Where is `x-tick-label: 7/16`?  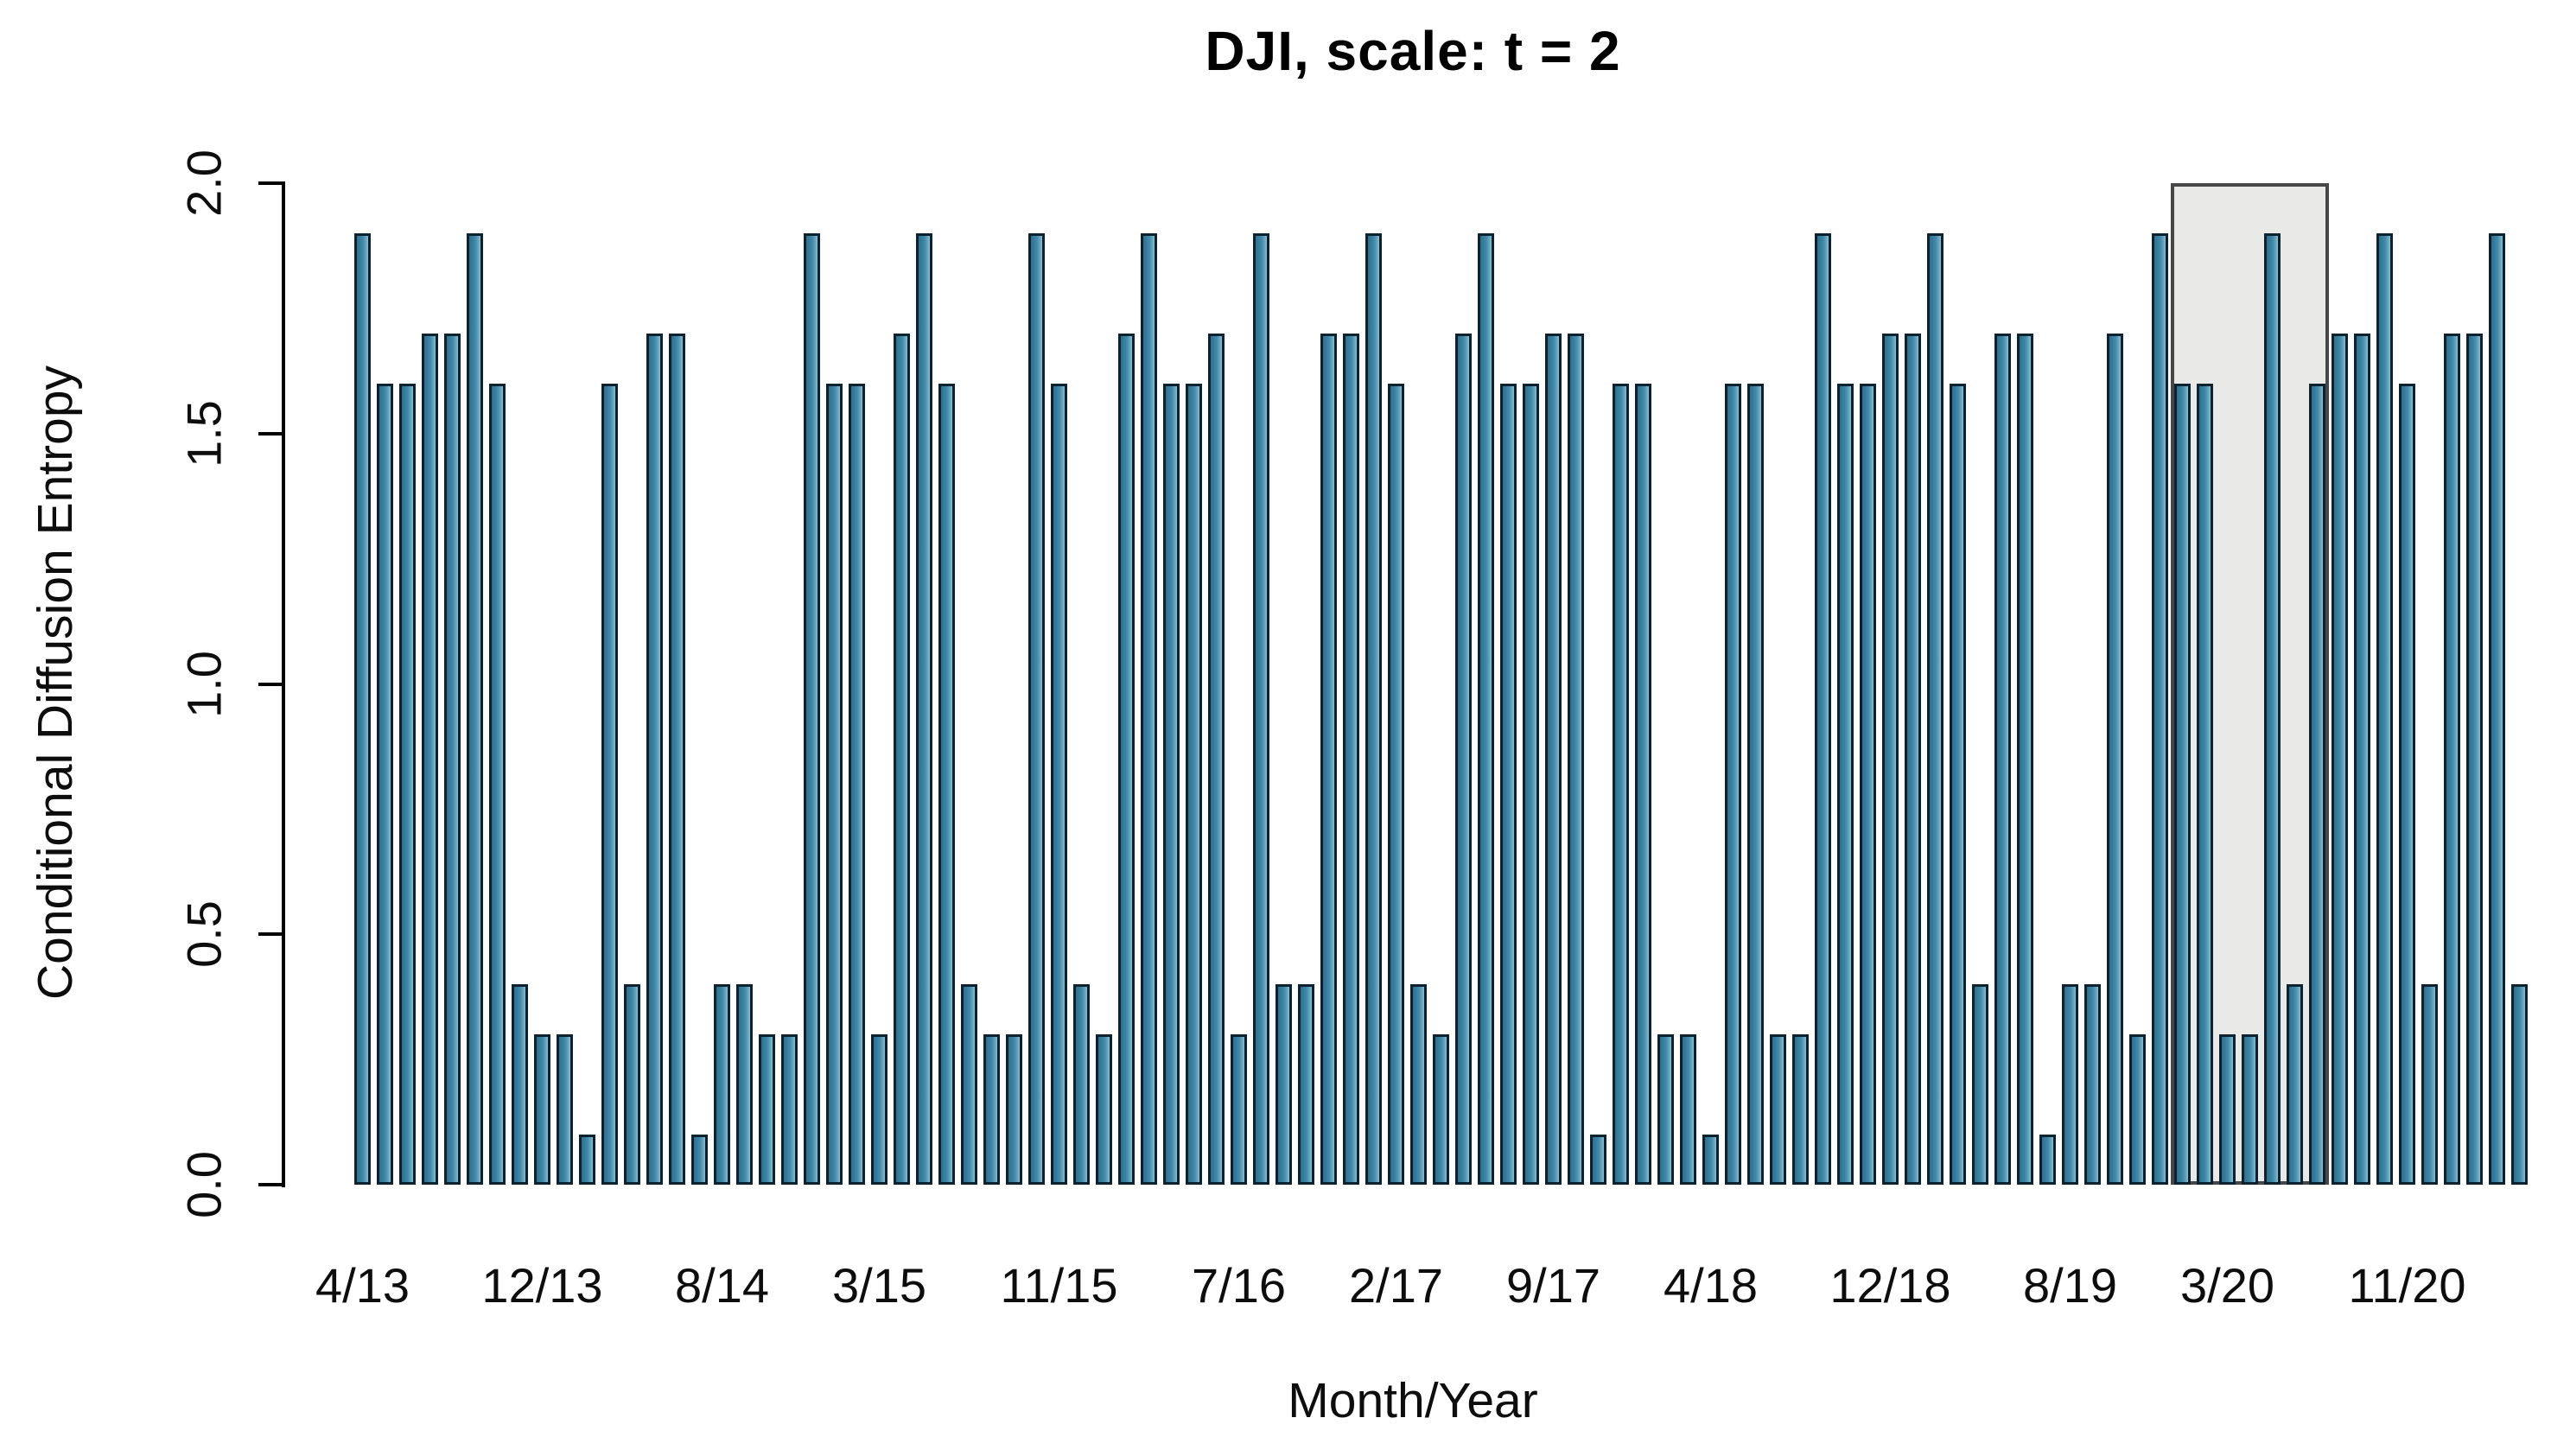
x-tick-label: 7/16 is located at coordinates (1239, 1285).